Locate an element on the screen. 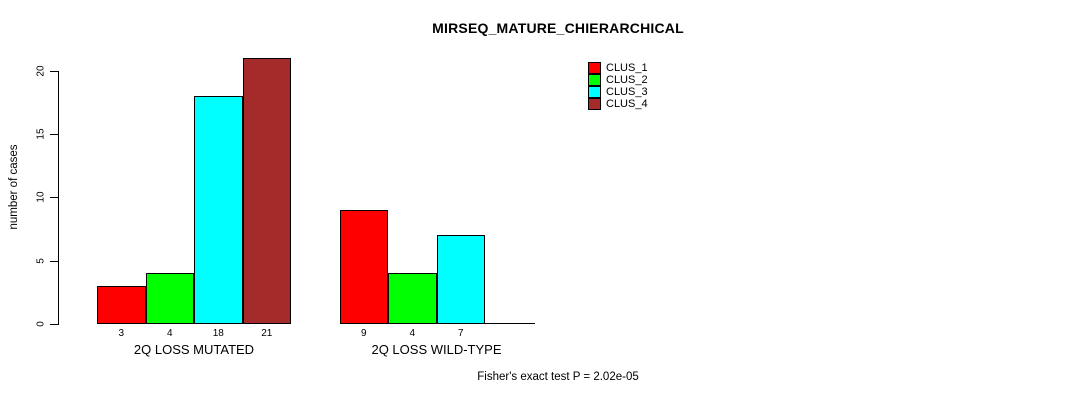  bar-value-label: 3 is located at coordinates (121, 333).